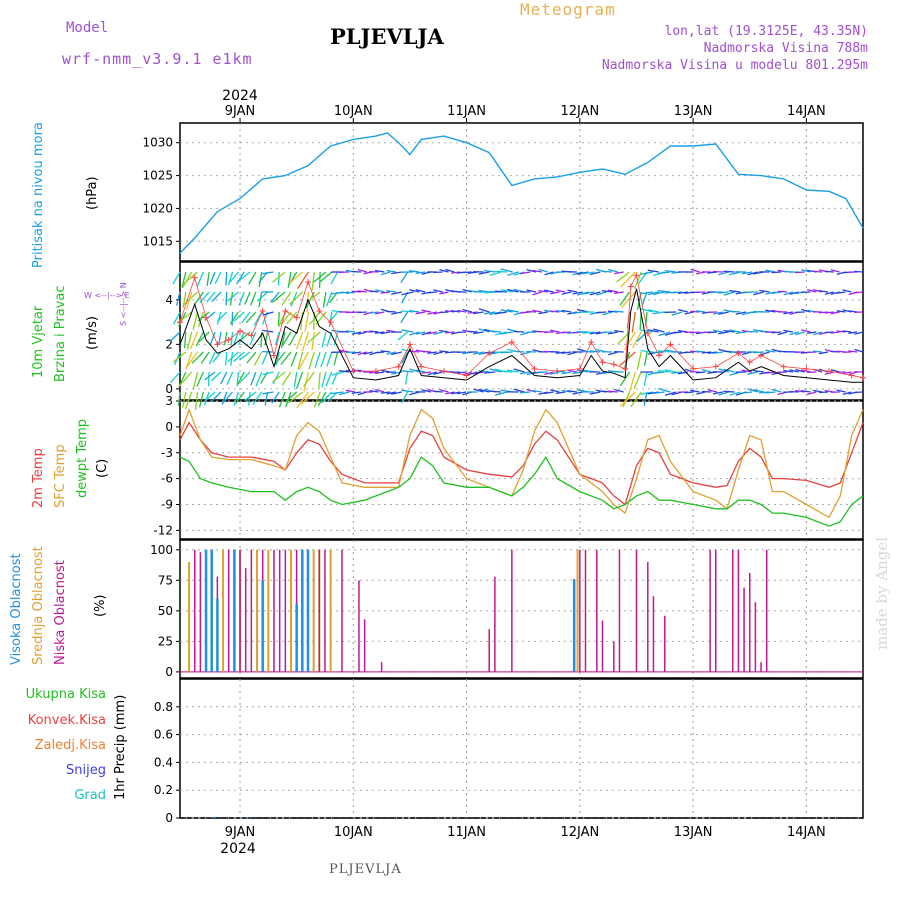 The width and height of the screenshot is (900, 900). I want to click on y-tick-label: 0, so click(169, 389).